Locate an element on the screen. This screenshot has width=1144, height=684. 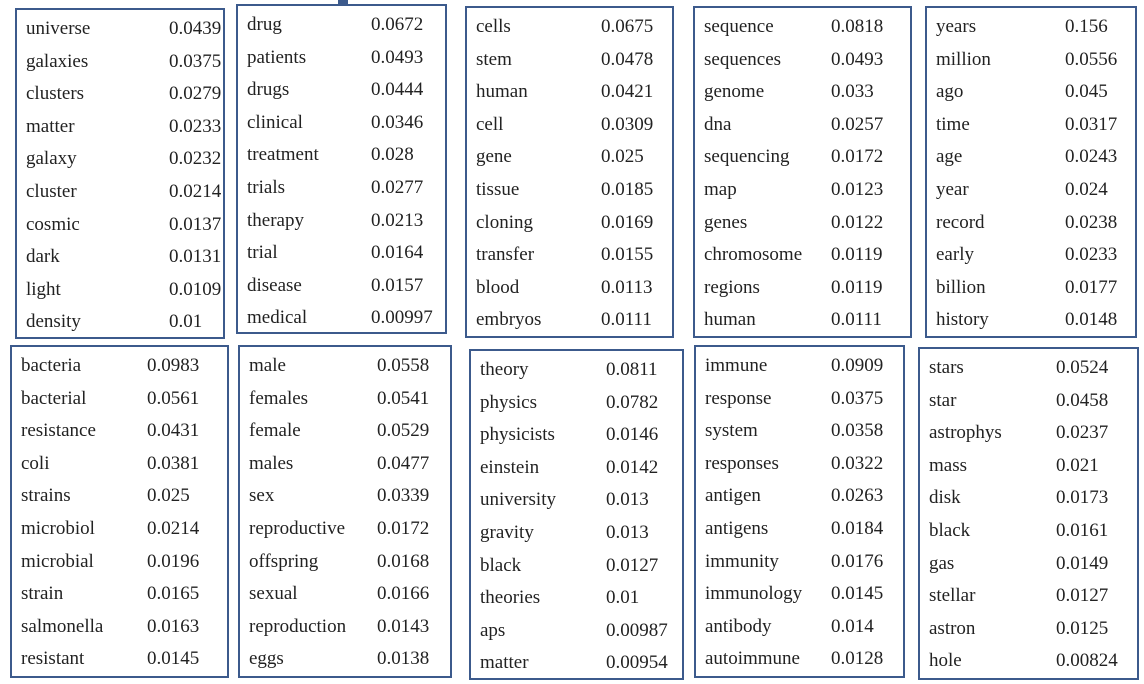
word-row: black 0.0161 is located at coordinates (1028, 531).